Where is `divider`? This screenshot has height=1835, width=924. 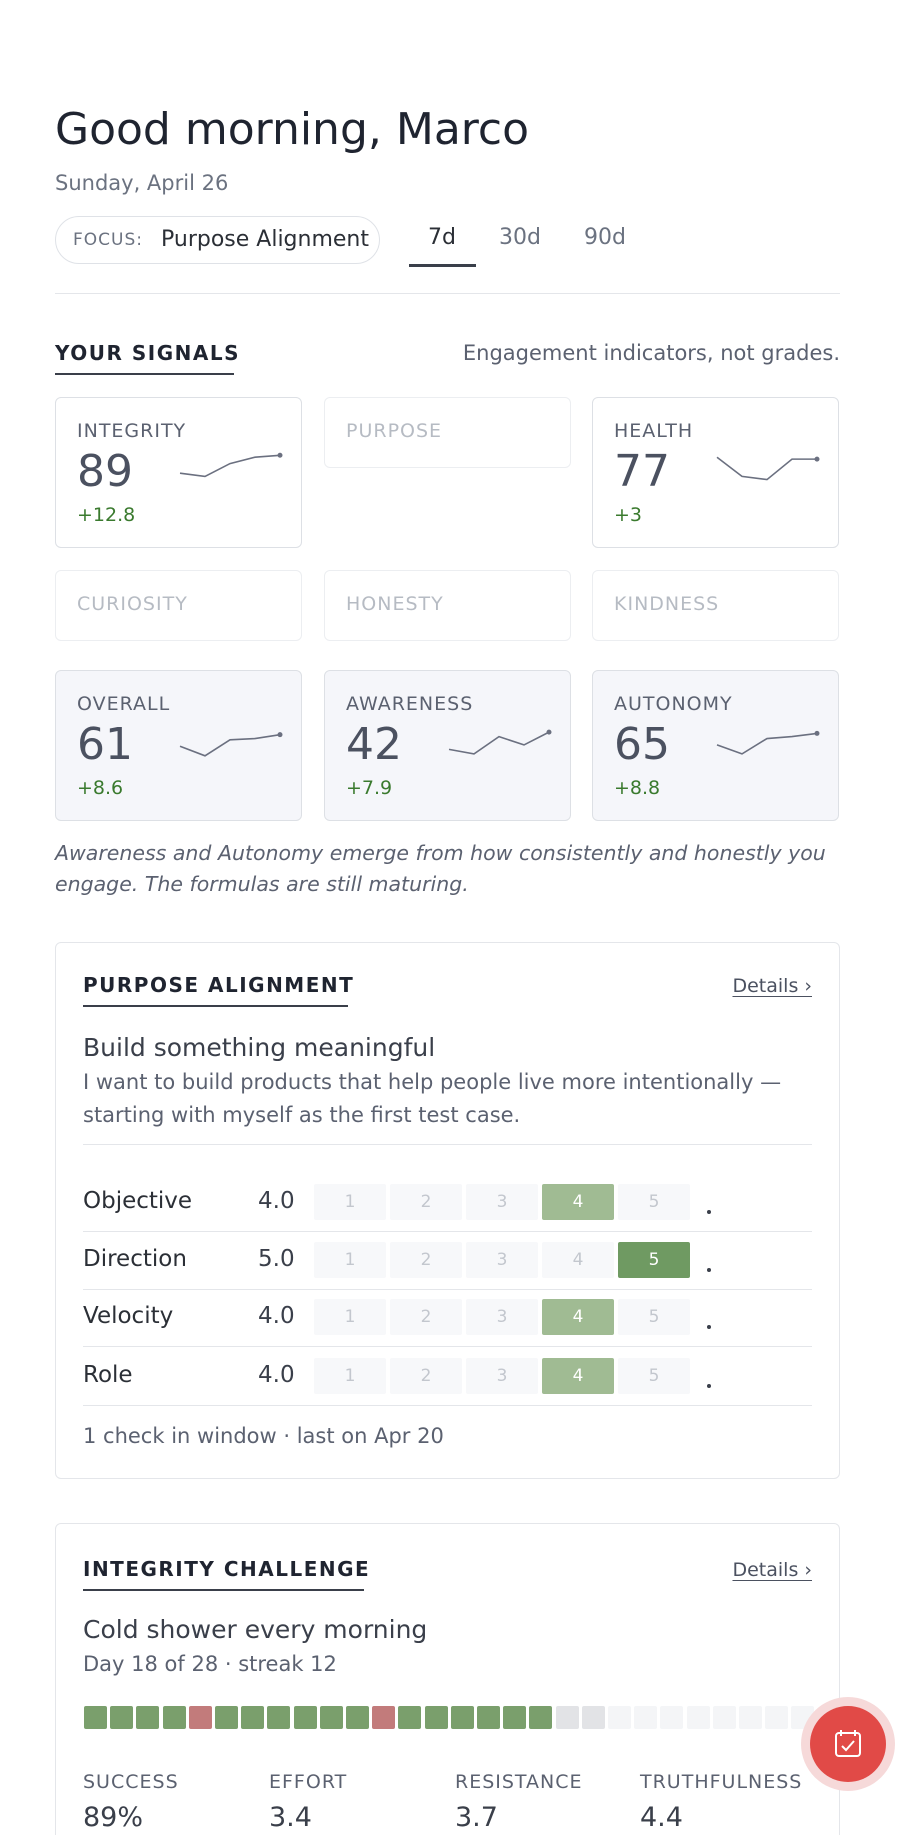
divider is located at coordinates (447, 293).